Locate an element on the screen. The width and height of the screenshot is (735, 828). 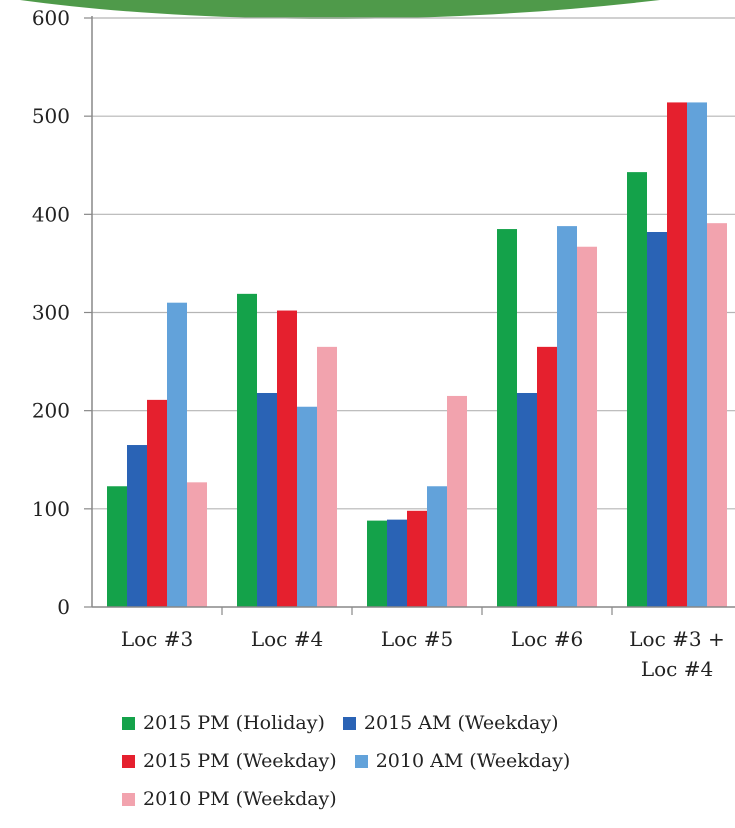
y-tick-label: 600 is located at coordinates (51, 18).